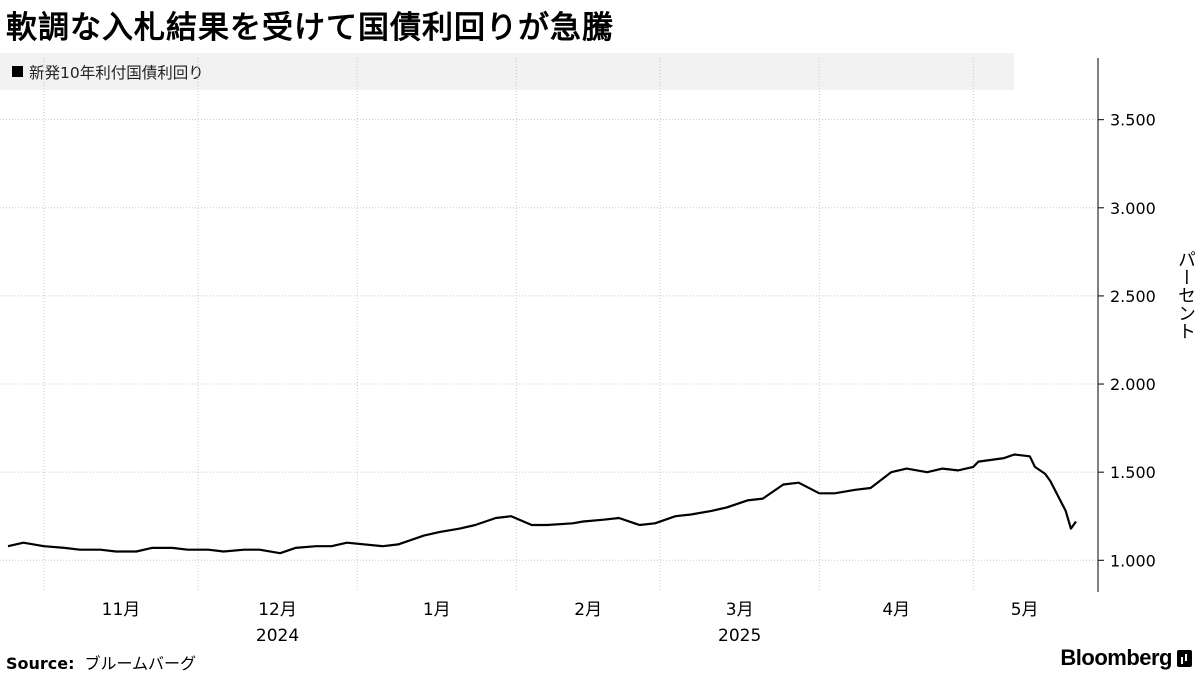  I want to click on brand-name: Bloomberg, so click(1116, 657).